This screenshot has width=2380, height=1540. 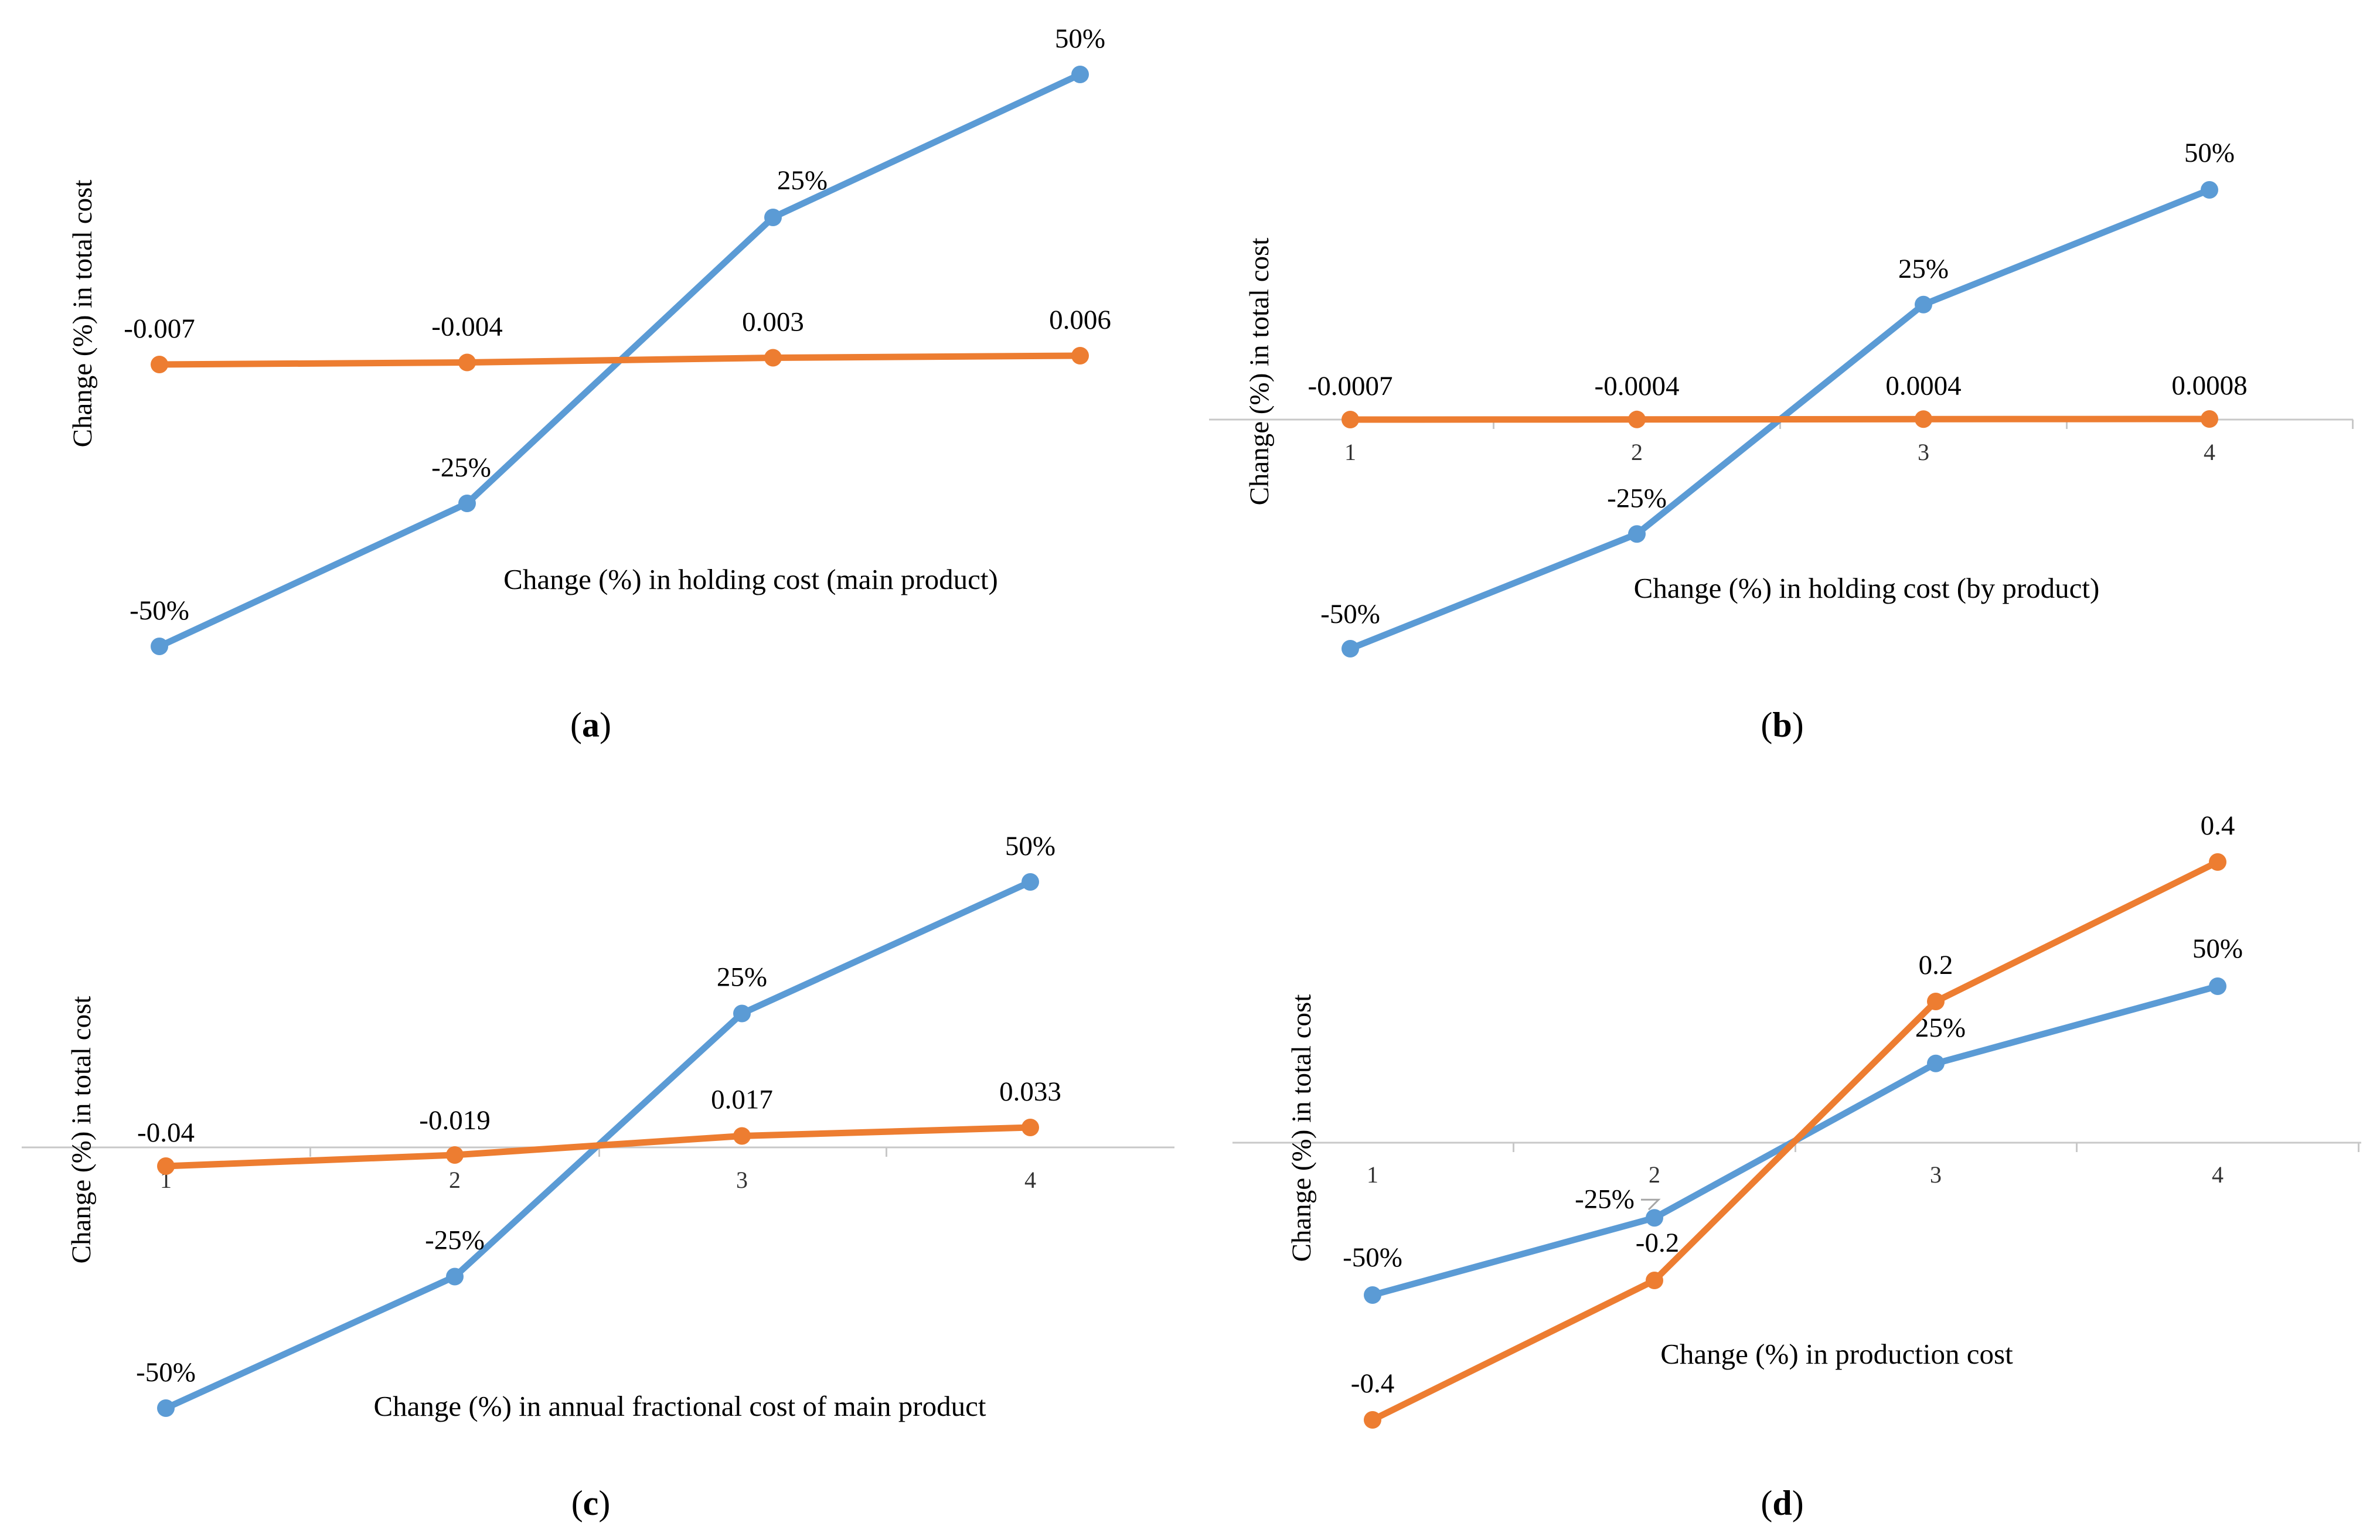 What do you see at coordinates (591, 1503) in the screenshot?
I see `panel-caption: (c)` at bounding box center [591, 1503].